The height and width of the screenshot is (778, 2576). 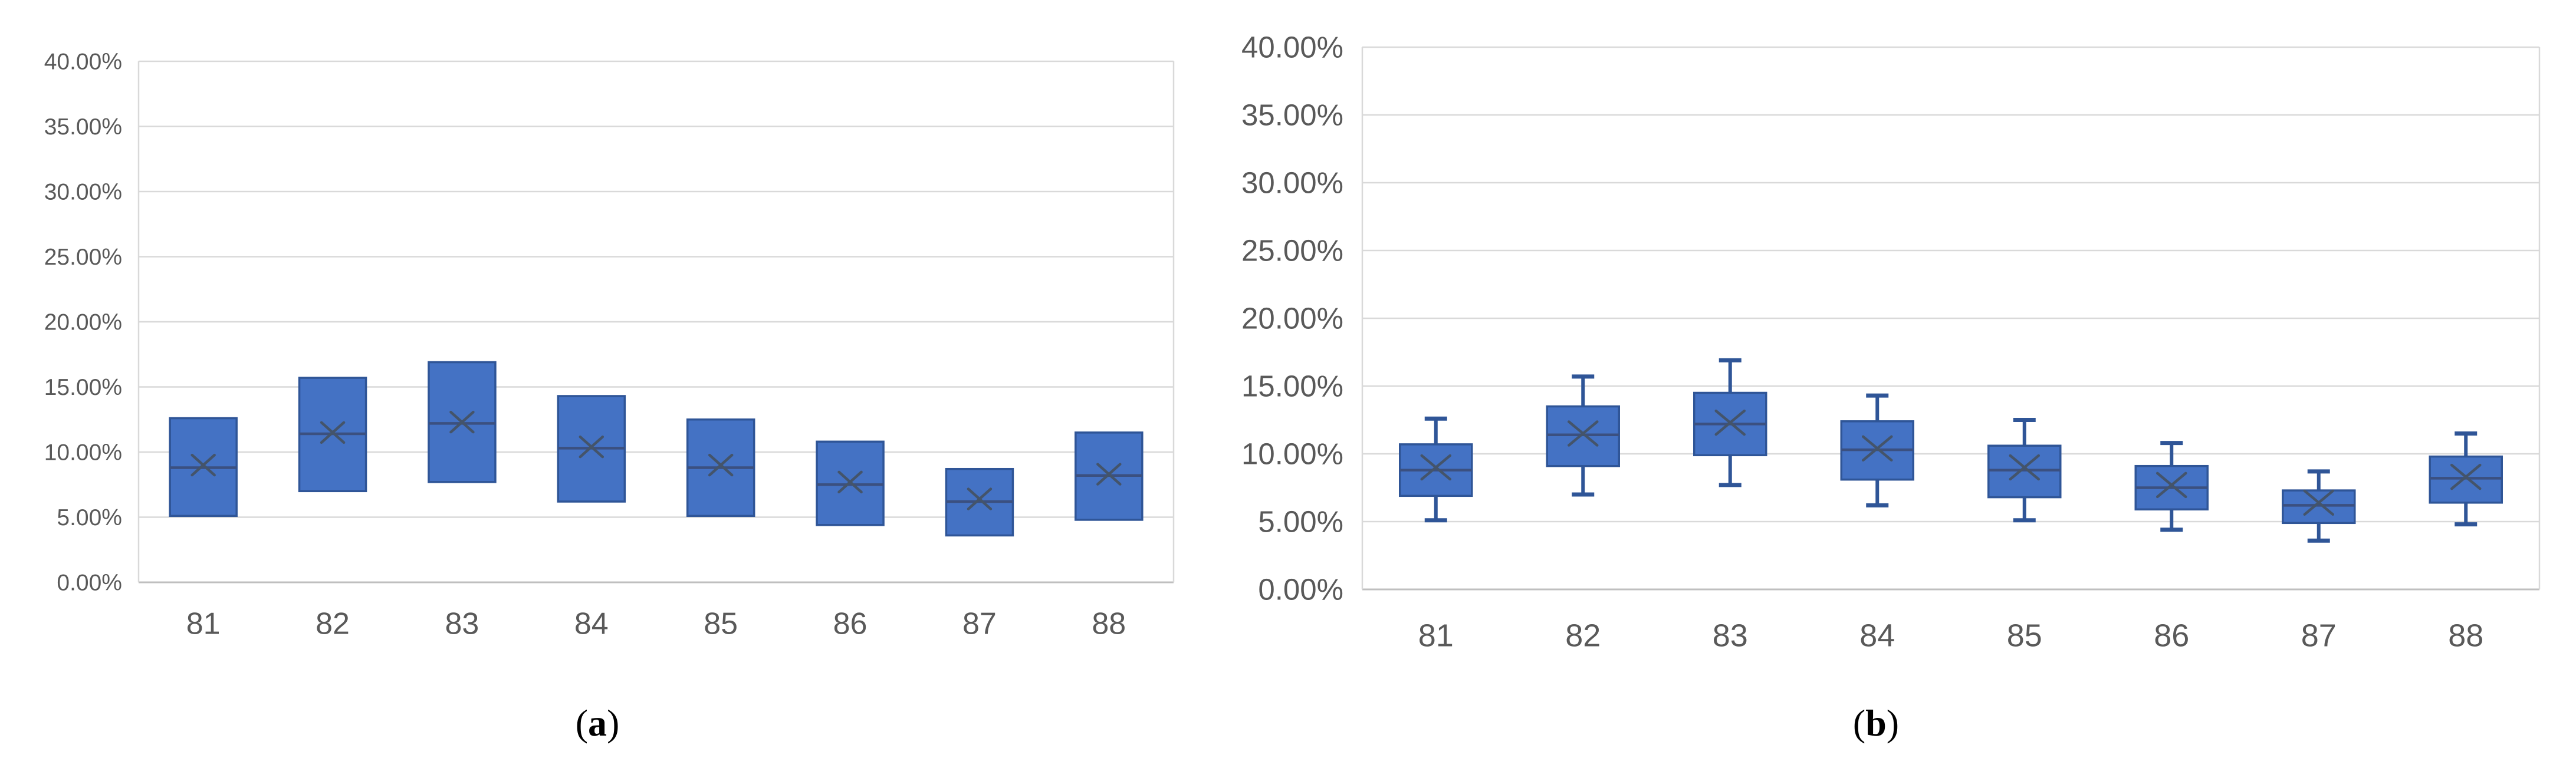 I want to click on chart-b-y-tick-label-10: 10.00%, so click(x=1292, y=453).